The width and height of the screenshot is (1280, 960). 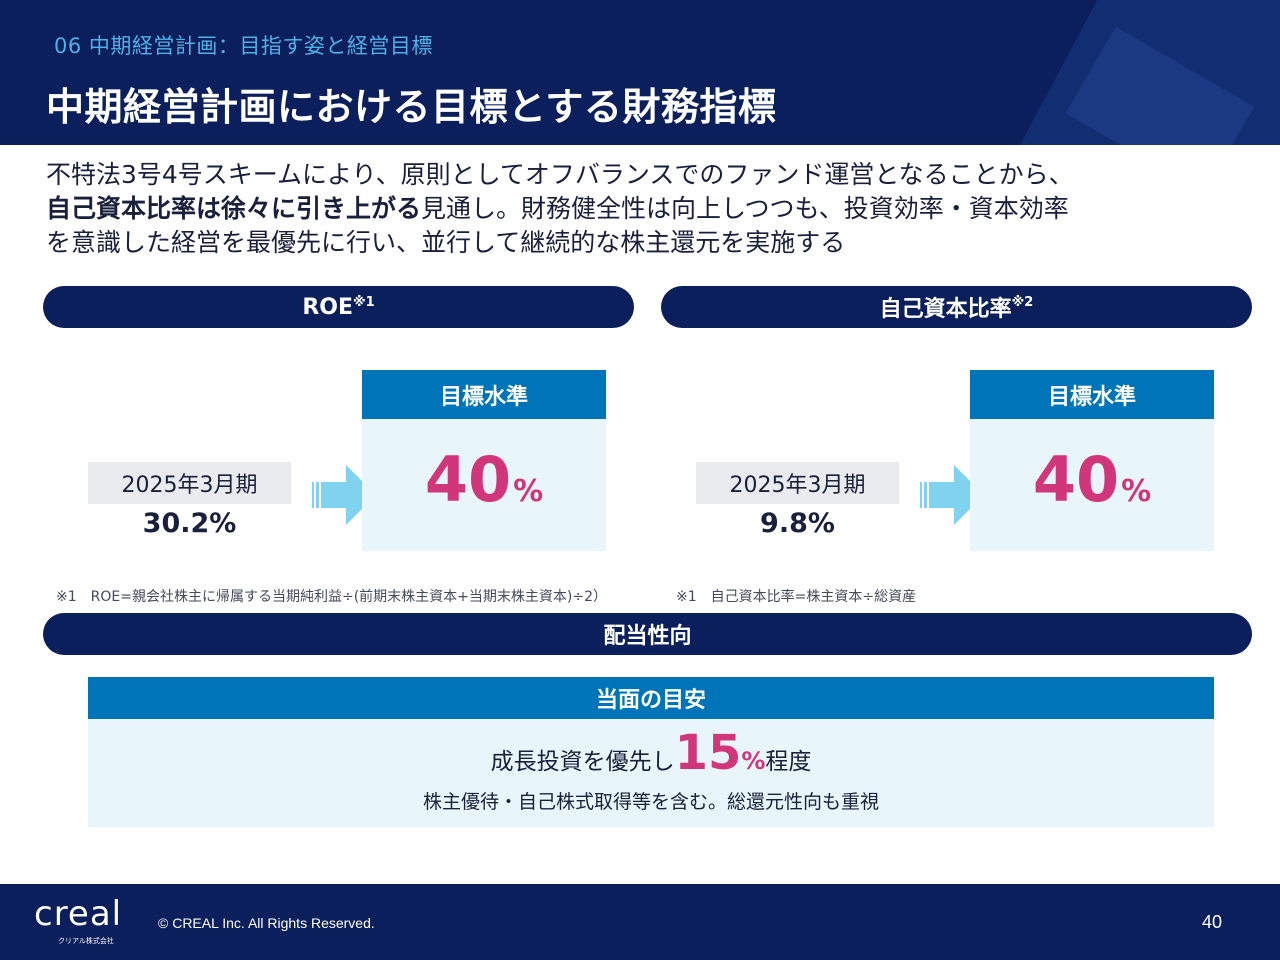 I want to click on dividend-main-suffix: 程度, so click(x=788, y=762).